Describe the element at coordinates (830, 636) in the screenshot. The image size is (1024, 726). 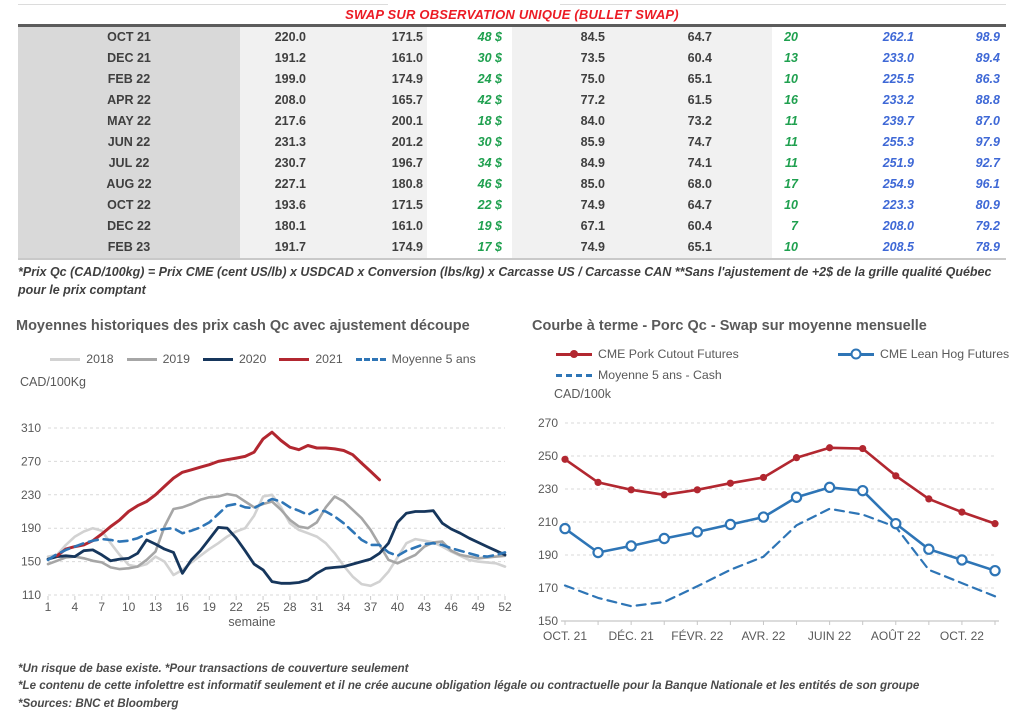
I see `x-tick-label: JUIN 22` at that location.